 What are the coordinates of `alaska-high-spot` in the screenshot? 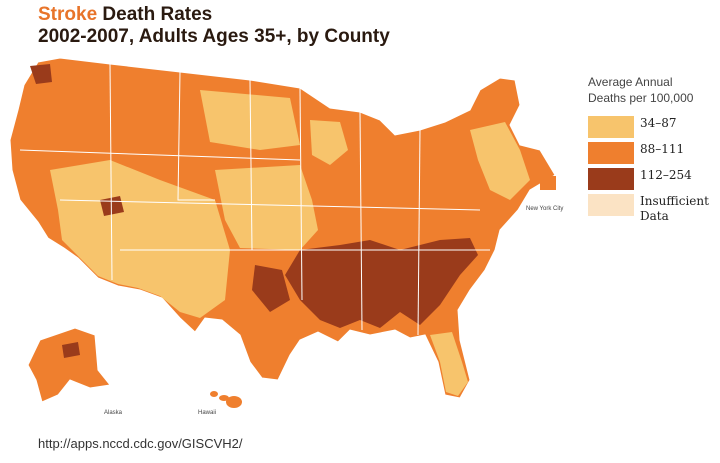 It's located at (71, 350).